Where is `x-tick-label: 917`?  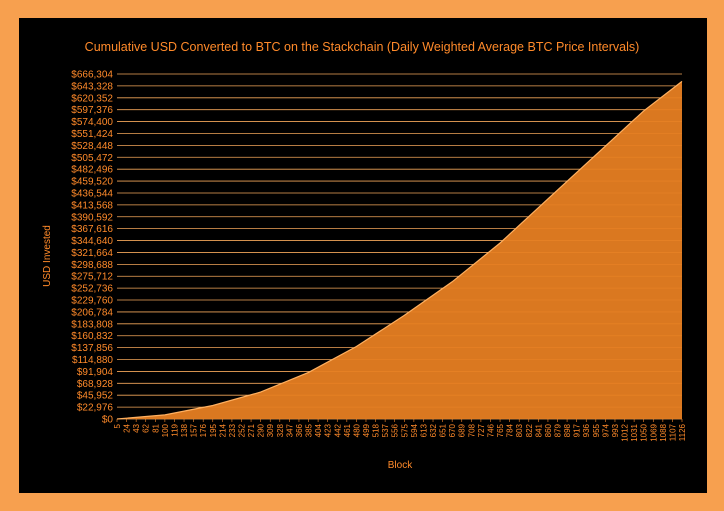
x-tick-label: 917 is located at coordinates (577, 430).